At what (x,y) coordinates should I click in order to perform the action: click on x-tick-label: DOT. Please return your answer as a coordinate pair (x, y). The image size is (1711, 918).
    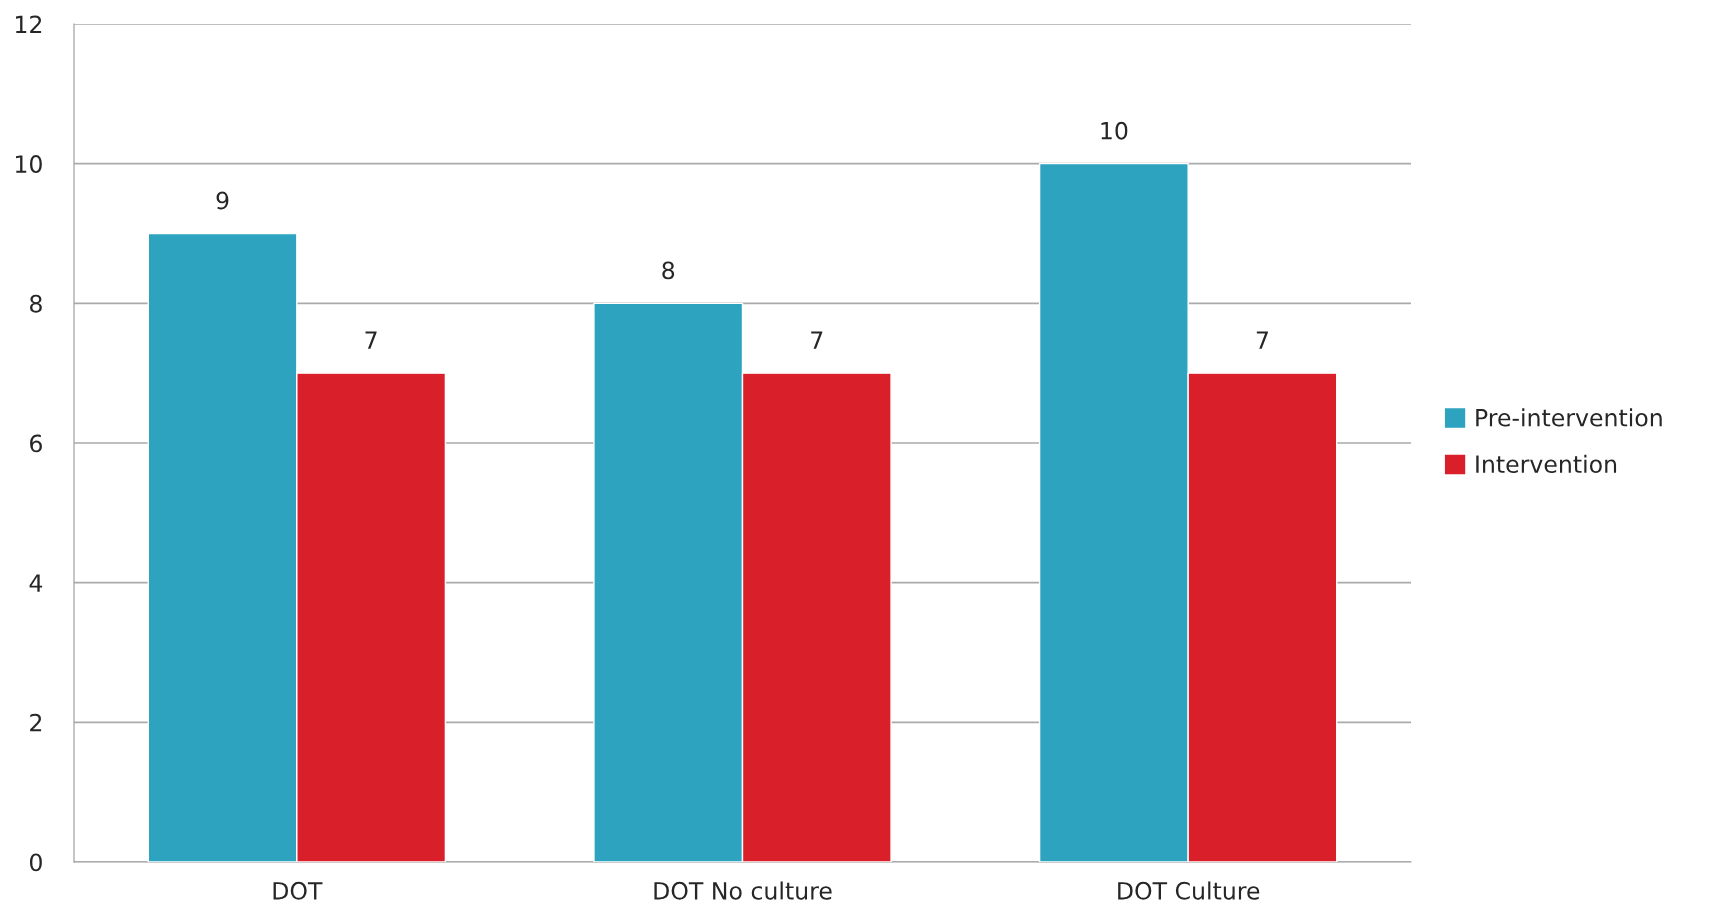
    Looking at the image, I should click on (298, 890).